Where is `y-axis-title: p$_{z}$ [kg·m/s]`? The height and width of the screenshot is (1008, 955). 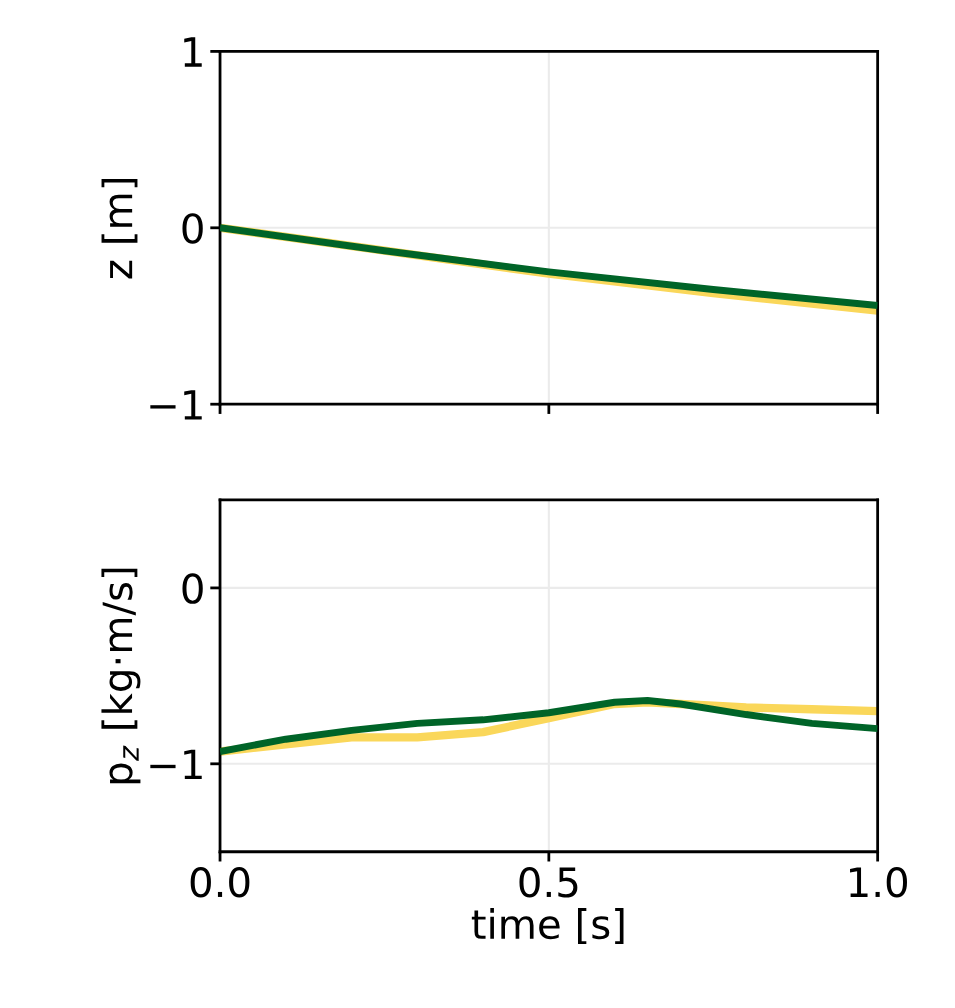 y-axis-title: p$_{z}$ [kg·m/s] is located at coordinates (121, 676).